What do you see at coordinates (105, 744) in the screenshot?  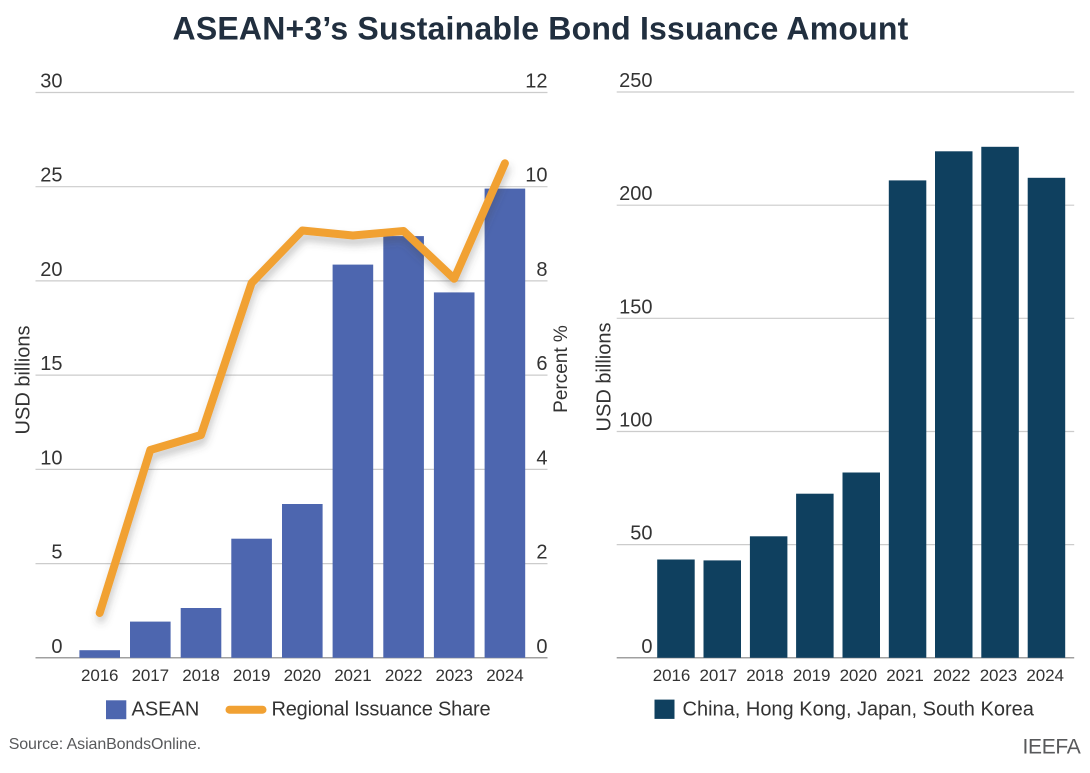 I see `svg-text: Source: AsianBondsOnline.` at bounding box center [105, 744].